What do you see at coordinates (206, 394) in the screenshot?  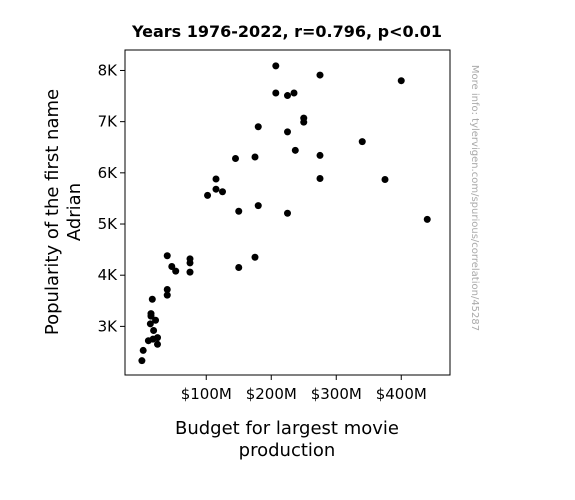 I see `x-tick-label: $100M` at bounding box center [206, 394].